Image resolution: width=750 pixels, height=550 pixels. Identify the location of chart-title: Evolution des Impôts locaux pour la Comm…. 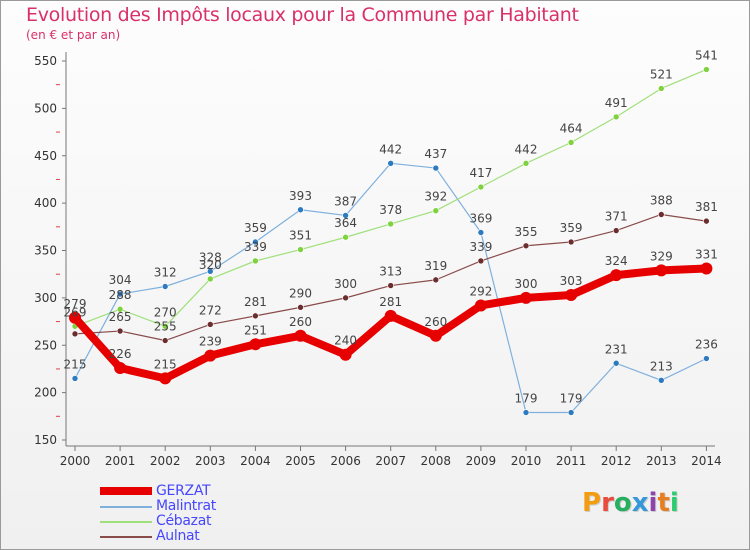
(302, 15).